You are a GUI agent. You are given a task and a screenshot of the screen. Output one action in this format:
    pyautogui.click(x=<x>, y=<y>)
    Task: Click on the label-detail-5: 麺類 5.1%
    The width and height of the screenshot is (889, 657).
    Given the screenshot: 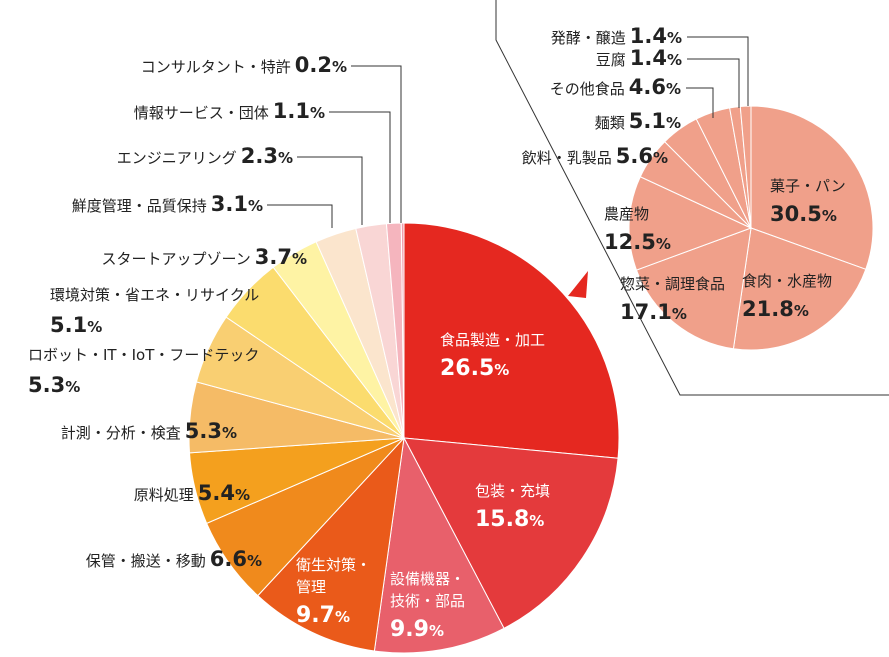 What is the action you would take?
    pyautogui.click(x=638, y=121)
    